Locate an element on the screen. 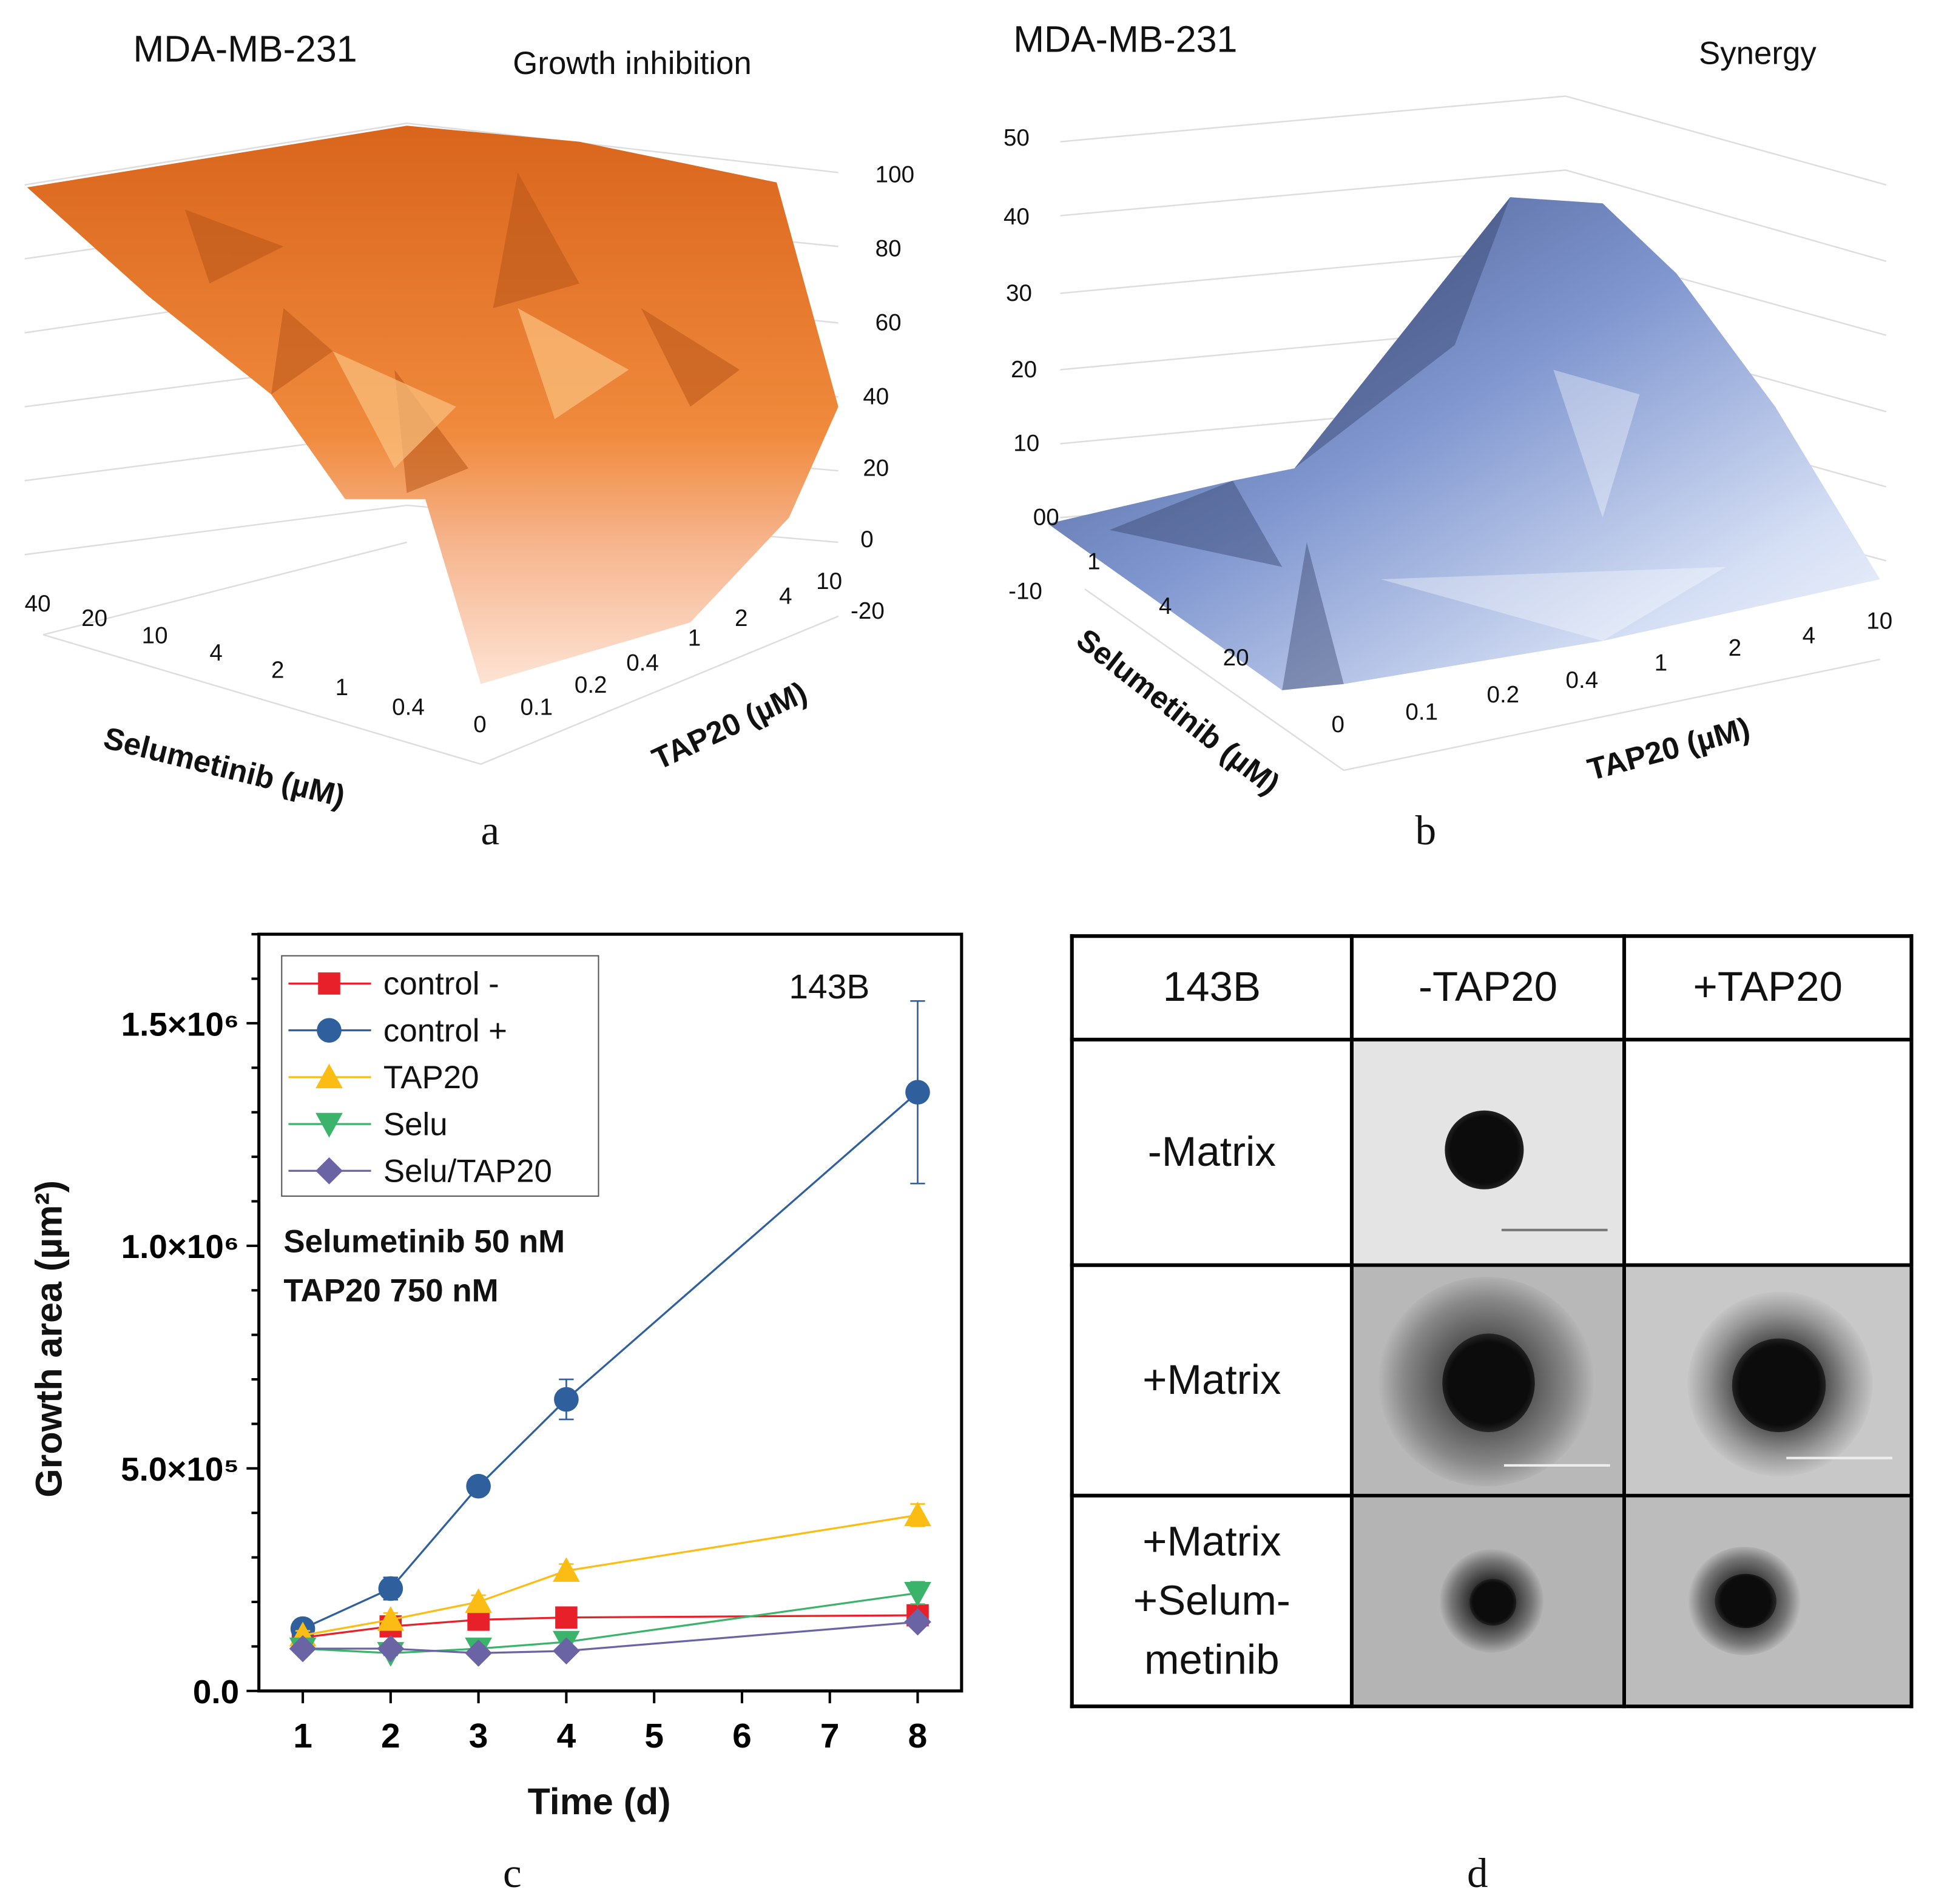 The height and width of the screenshot is (1904, 1933). chart-title: 143B is located at coordinates (830, 986).